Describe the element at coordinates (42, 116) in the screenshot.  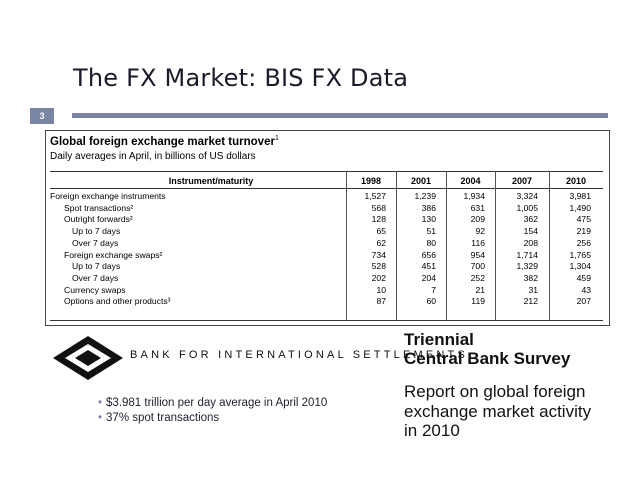
I see `slide-number: 3` at that location.